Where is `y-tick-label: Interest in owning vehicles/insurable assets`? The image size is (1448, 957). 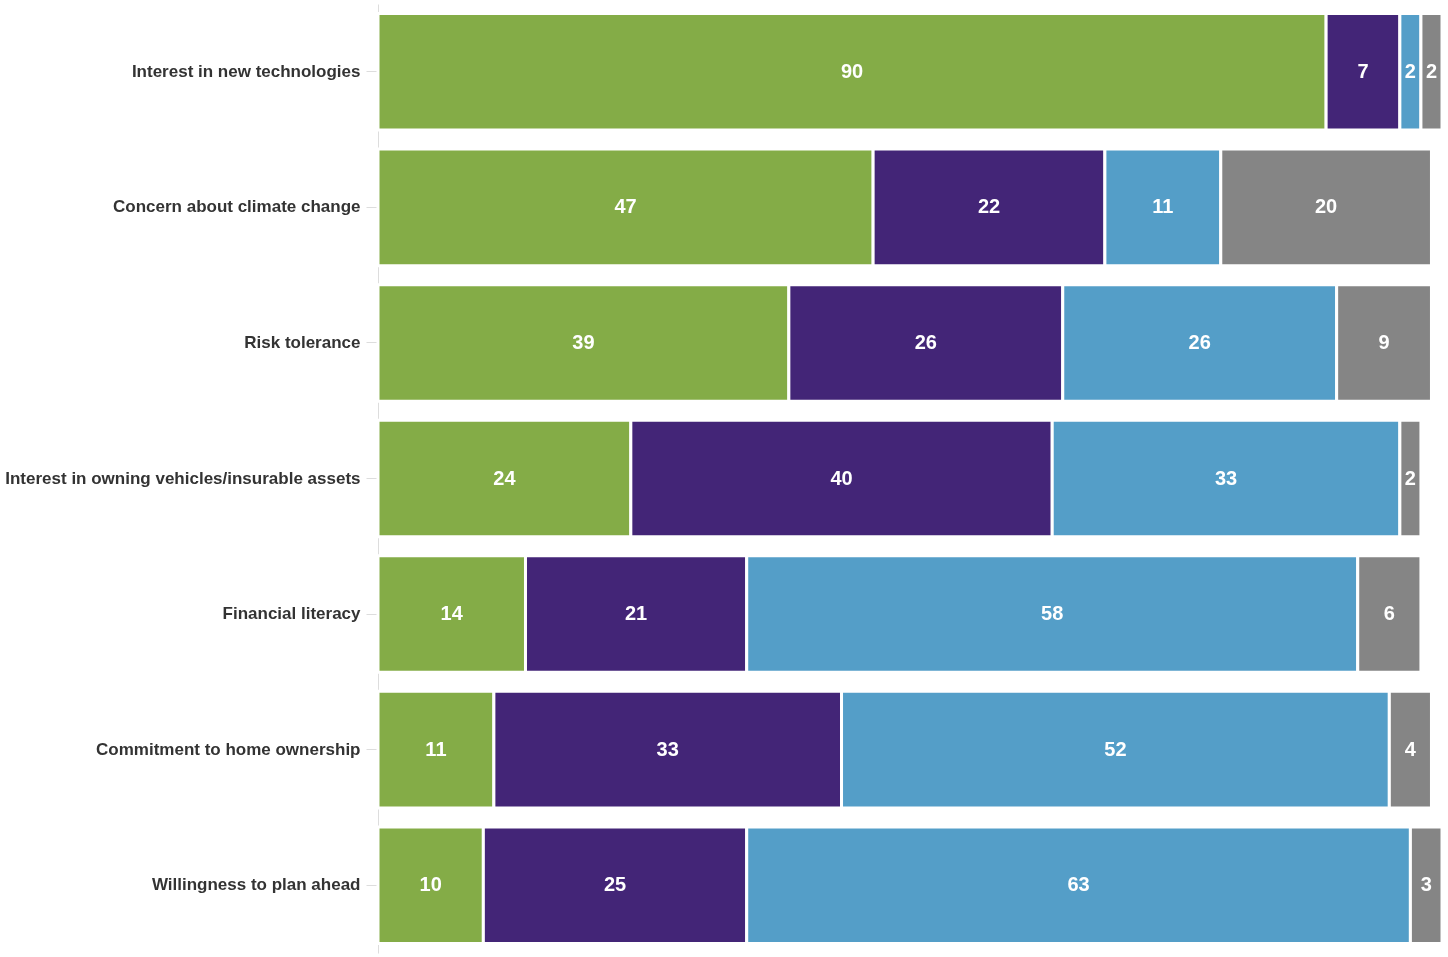
y-tick-label: Interest in owning vehicles/insurable assets is located at coordinates (183, 478).